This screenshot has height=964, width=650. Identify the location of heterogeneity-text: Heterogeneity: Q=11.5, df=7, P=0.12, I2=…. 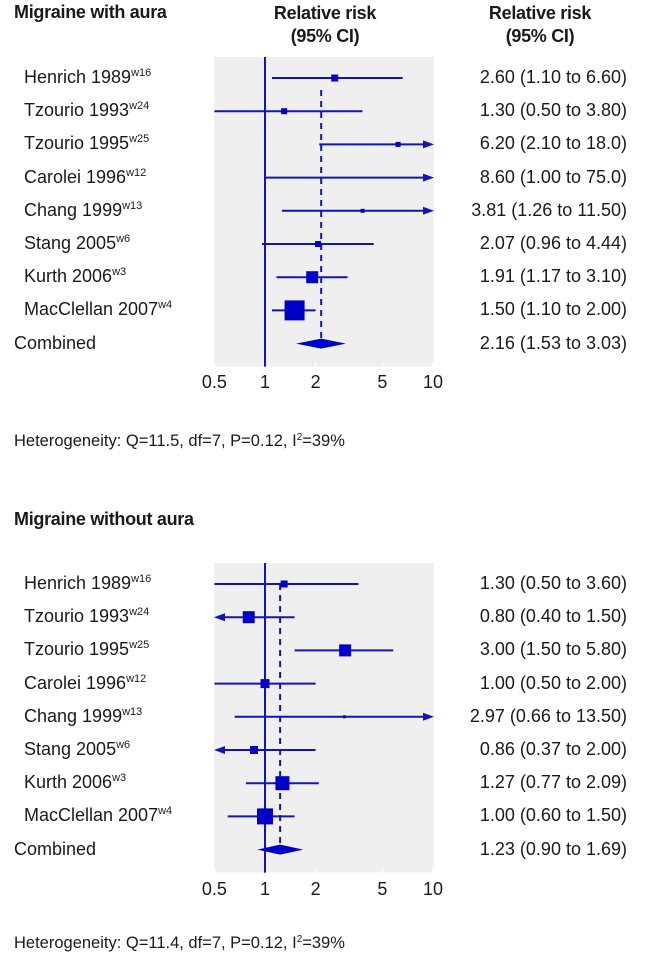
(179, 441).